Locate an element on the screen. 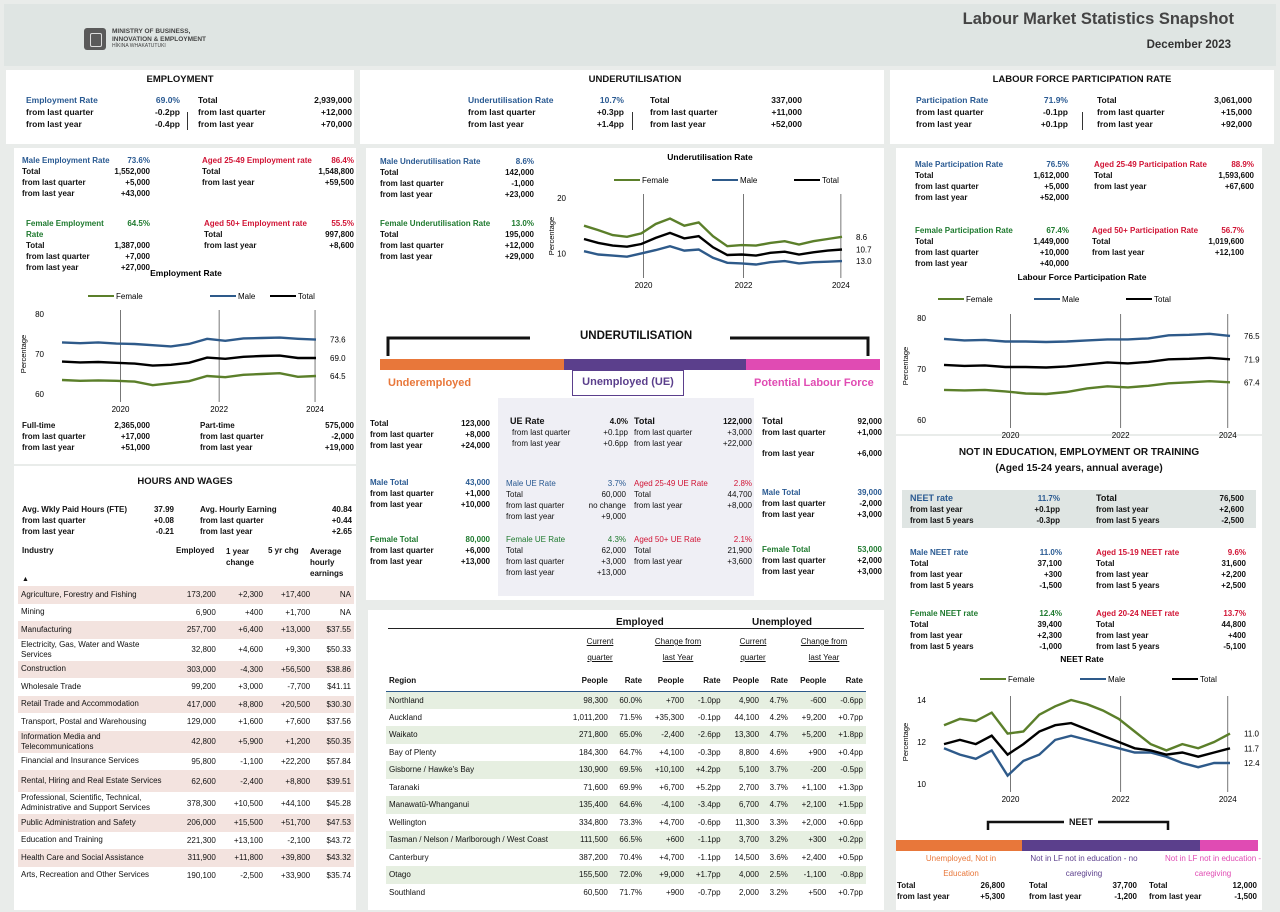 This screenshot has height=912, width=1280. employed-cell: 257,700 is located at coordinates (201, 630).